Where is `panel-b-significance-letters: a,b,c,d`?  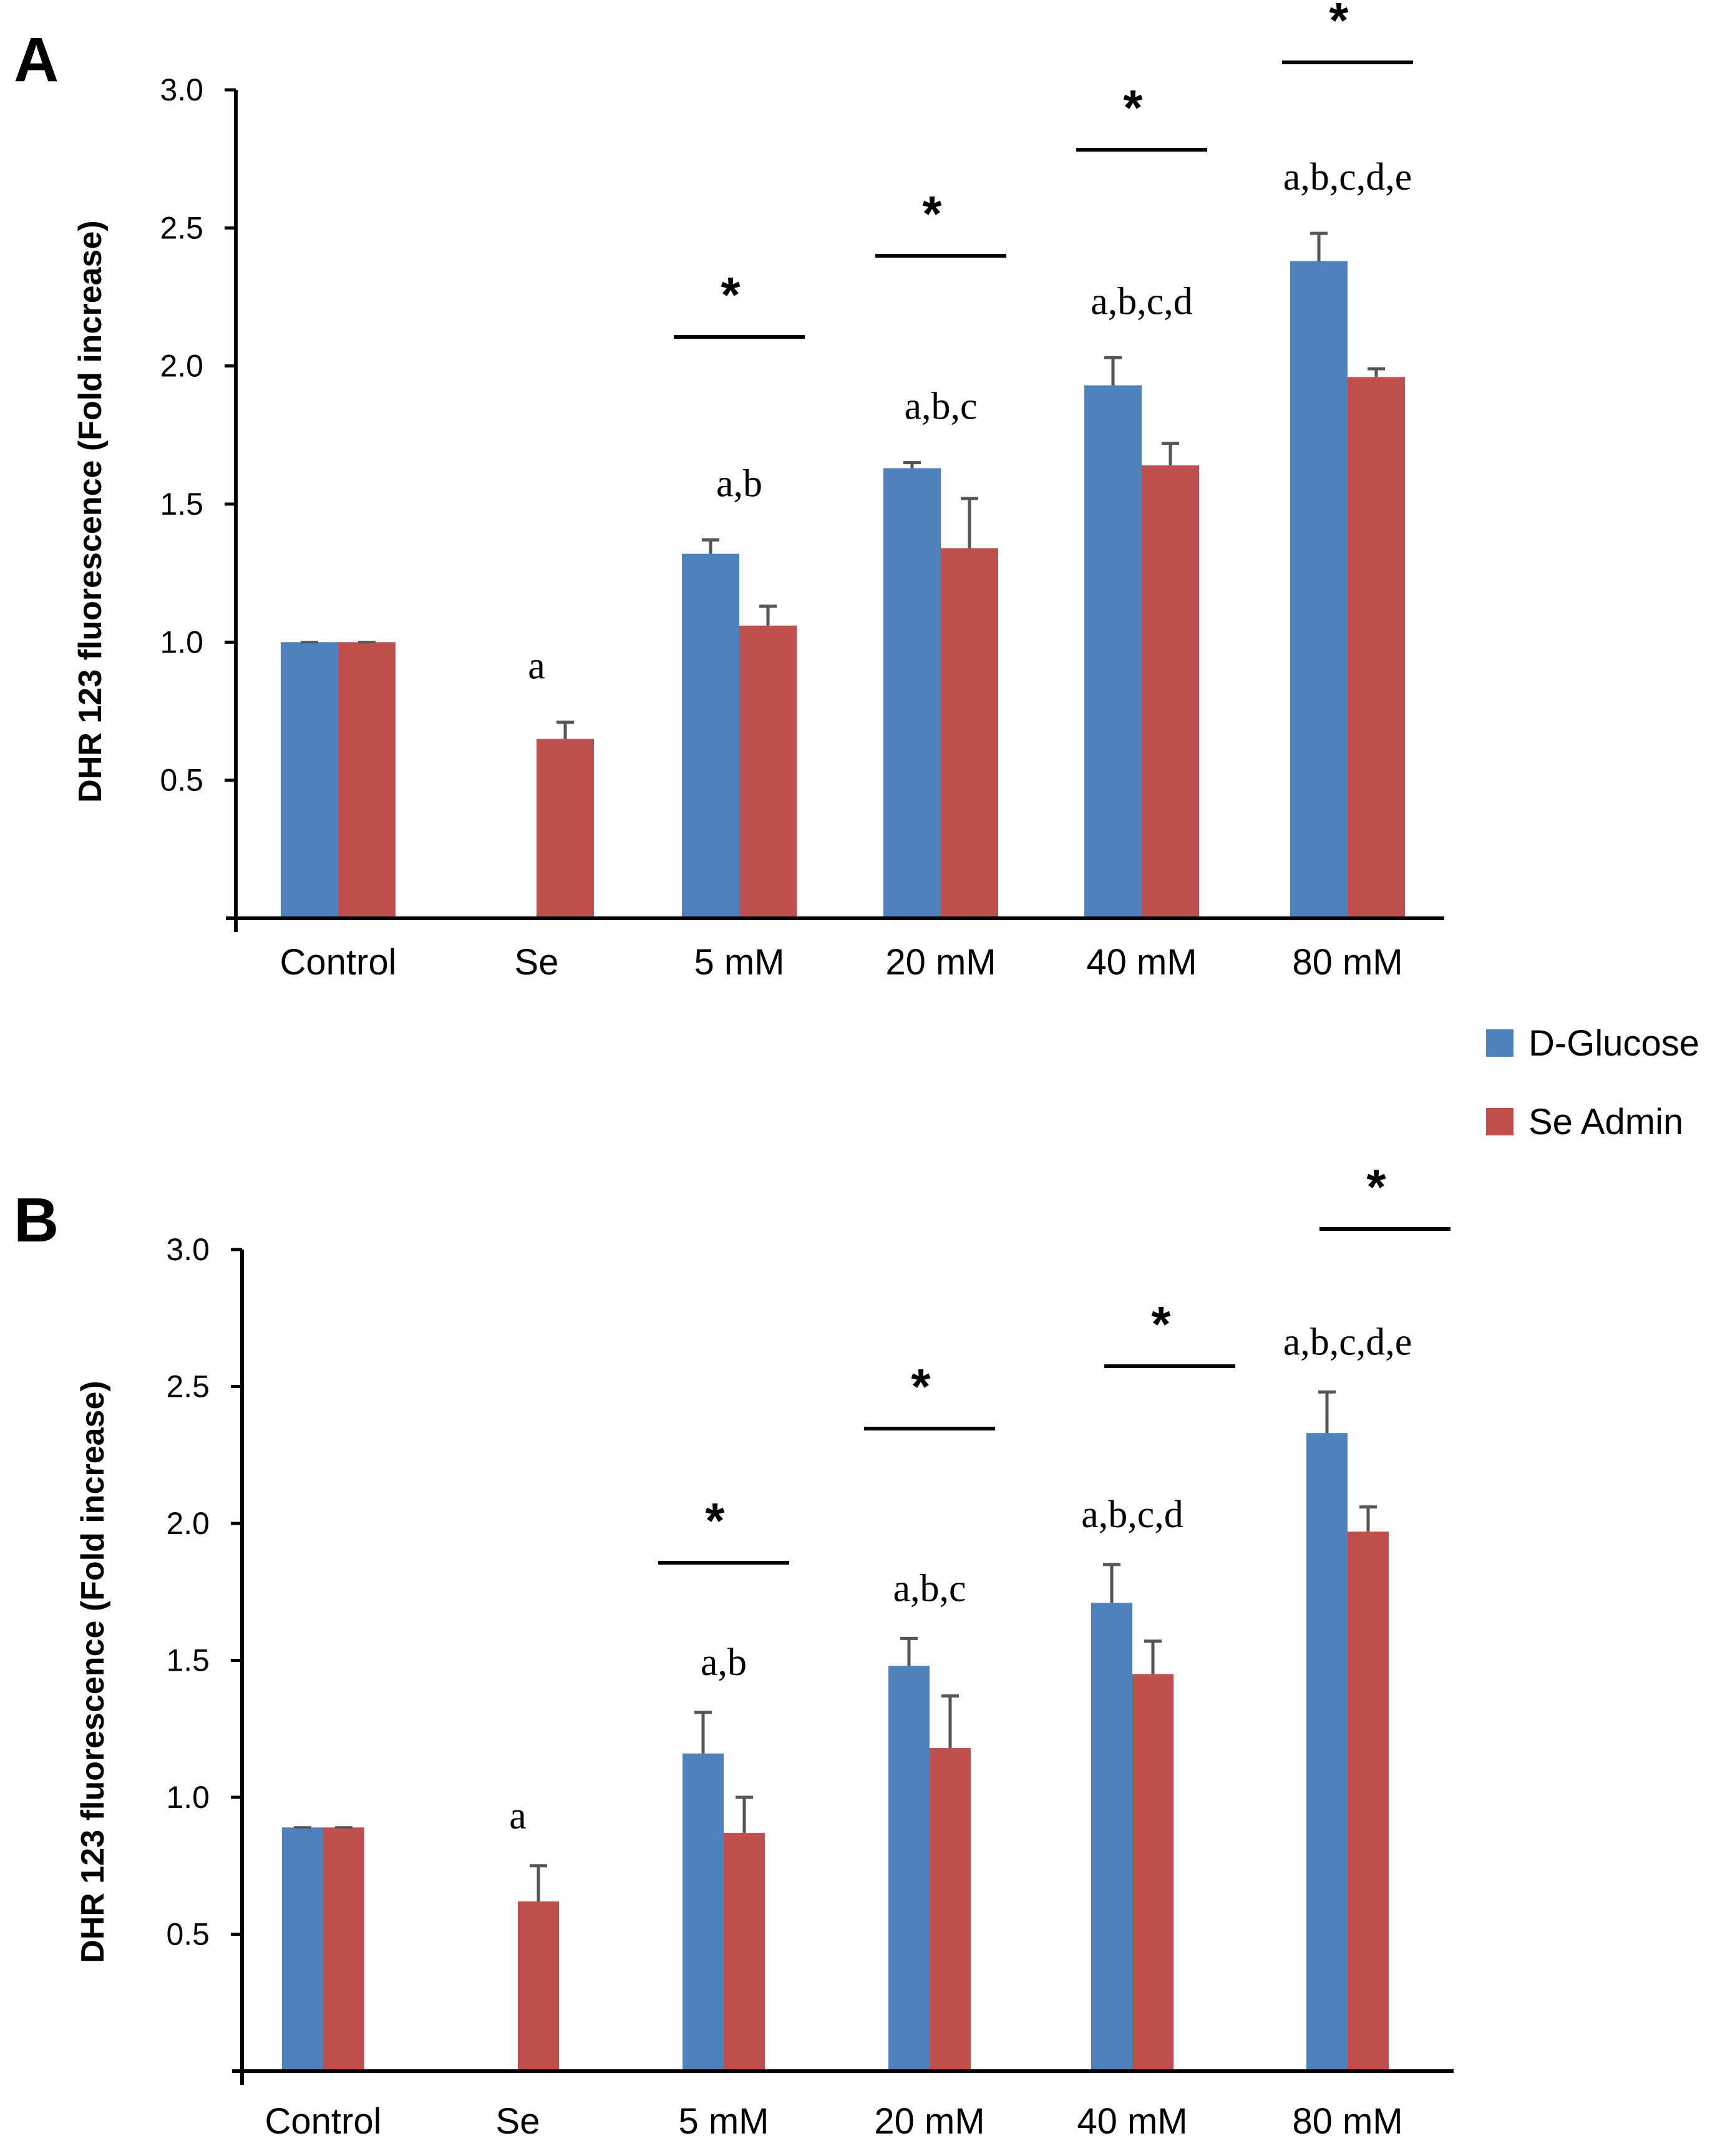 panel-b-significance-letters: a,b,c,d is located at coordinates (1132, 1514).